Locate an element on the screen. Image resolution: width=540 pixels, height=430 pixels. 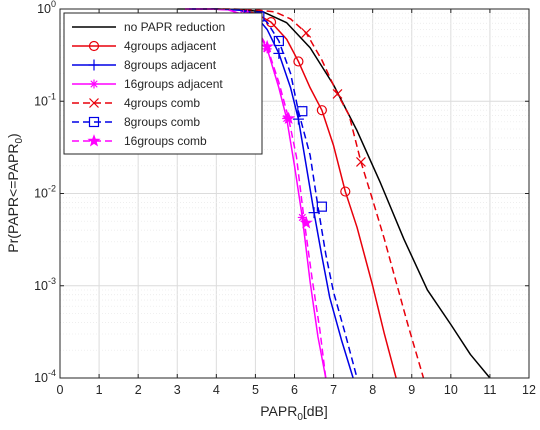
x-axis-label: PAPR0[dB] is located at coordinates (294, 413).